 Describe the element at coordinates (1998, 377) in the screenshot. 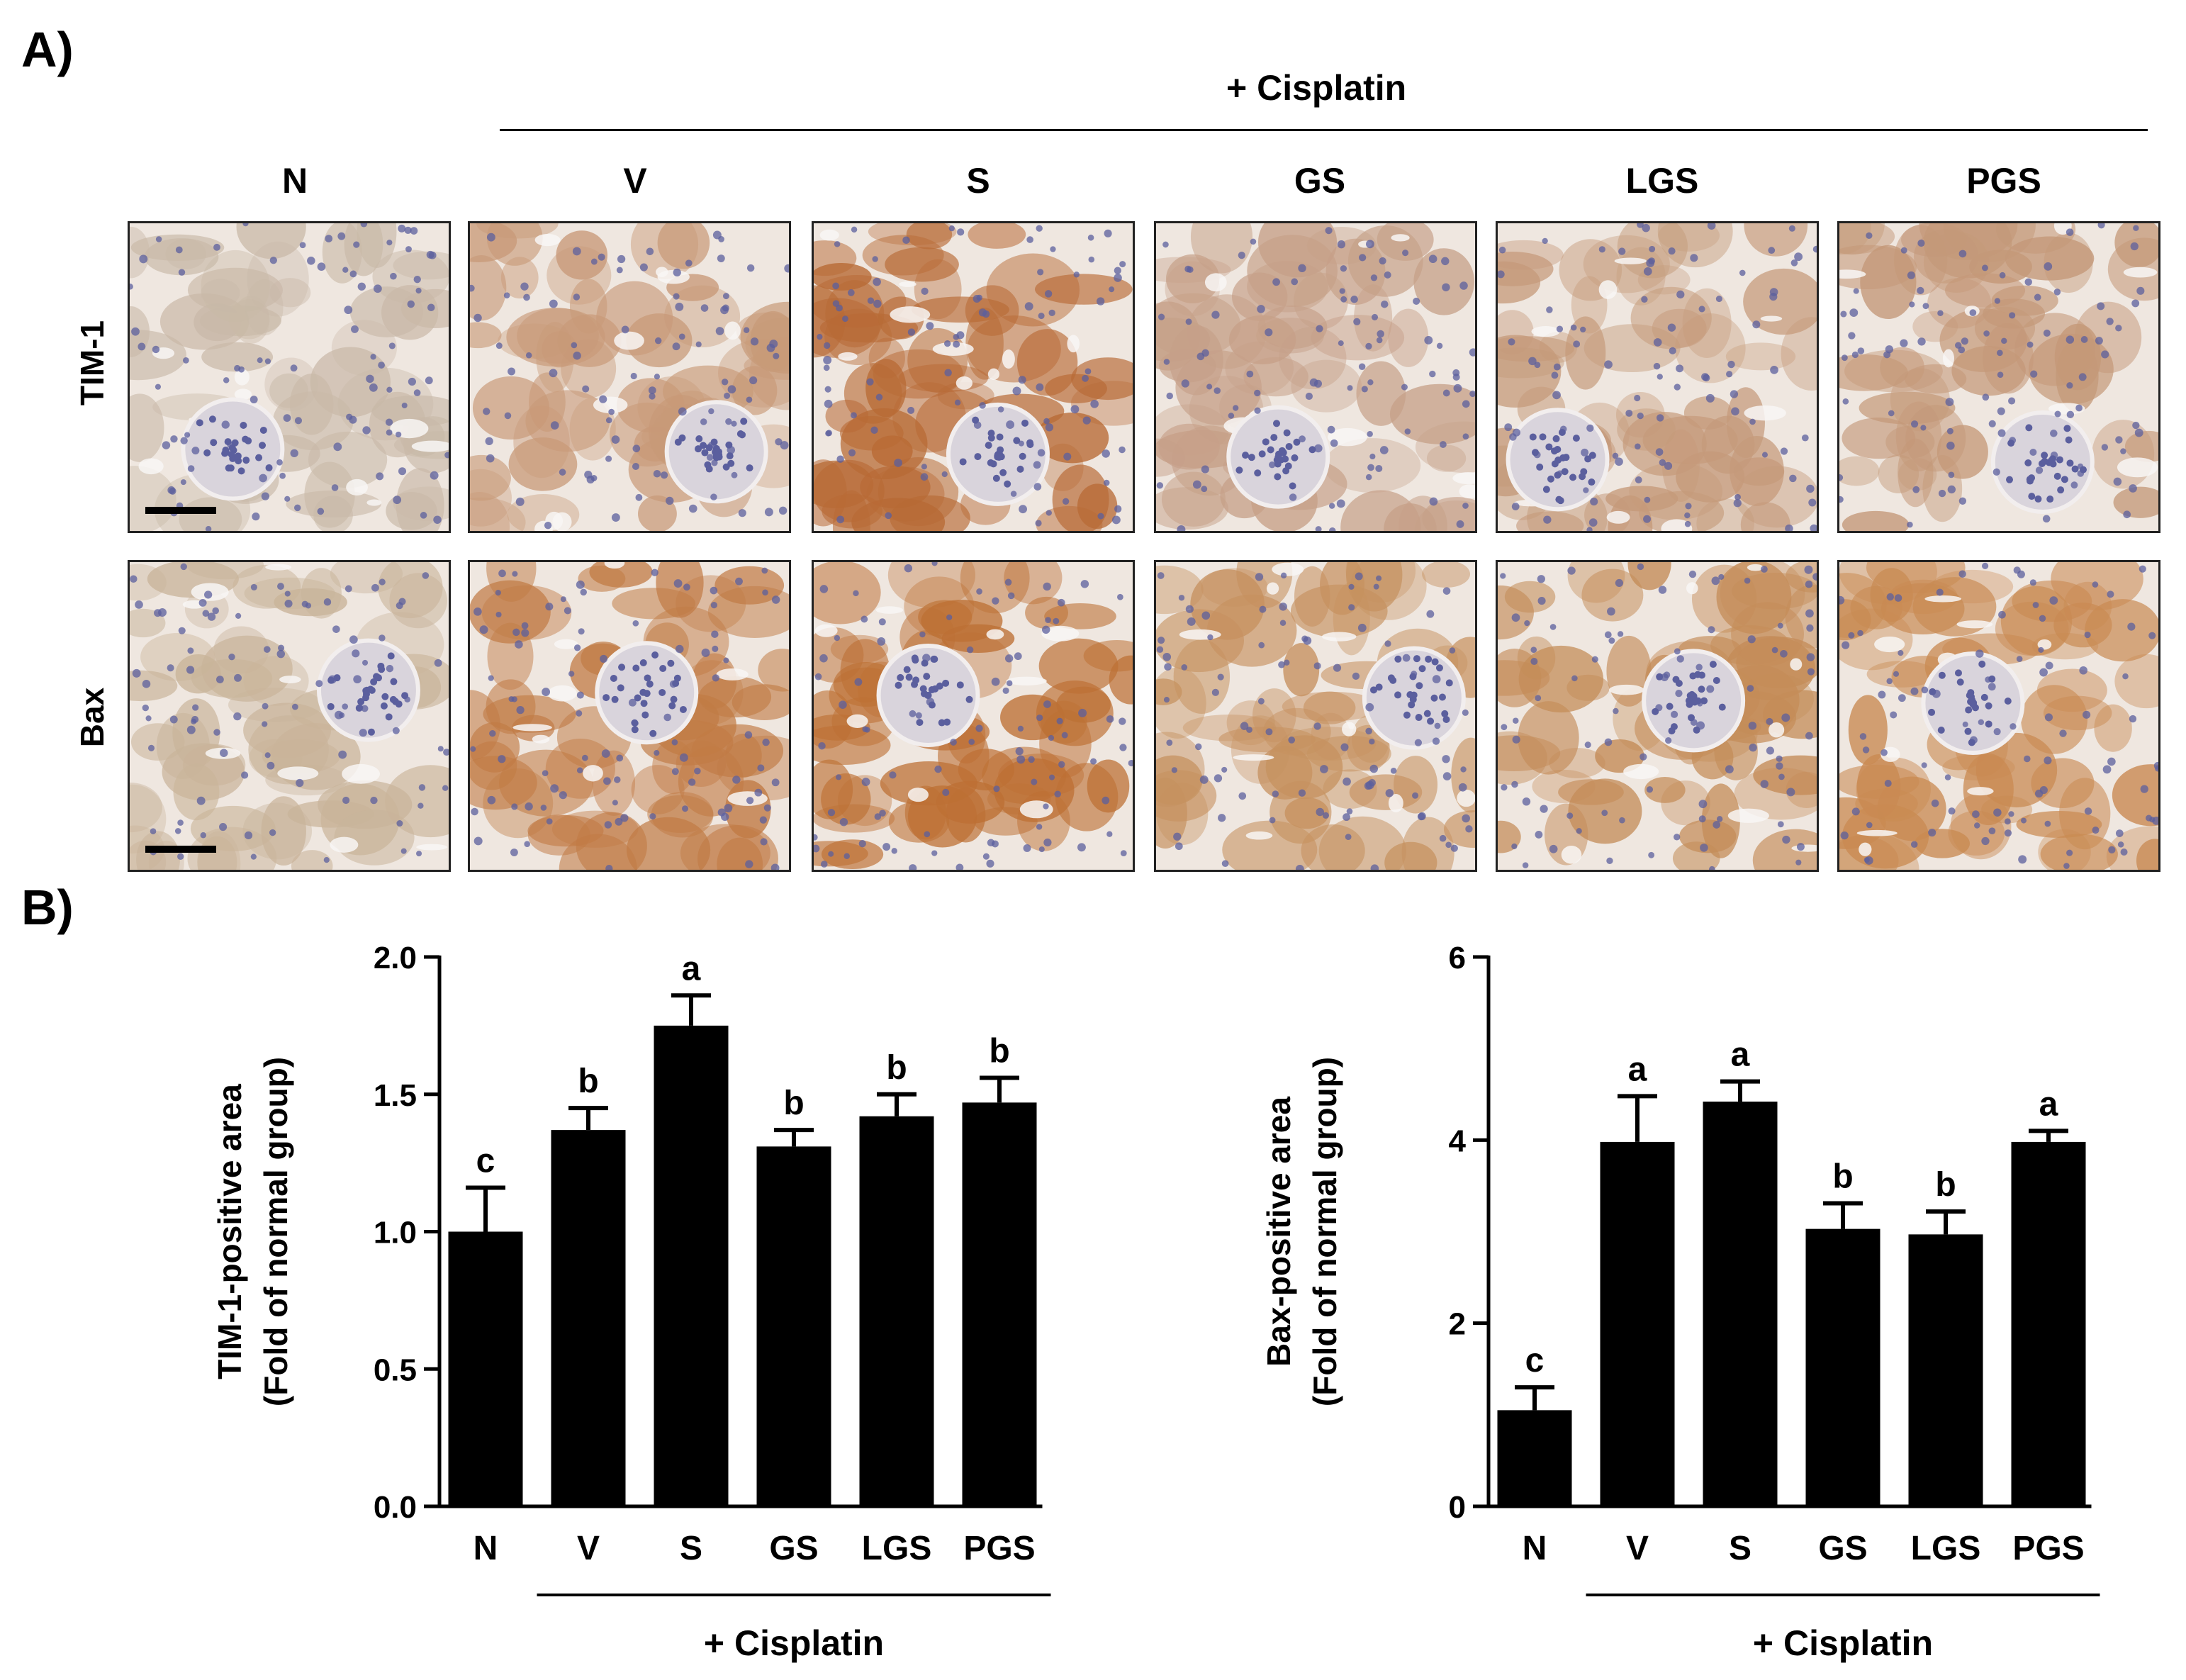

I see `micrograph-tim1-pgs` at that location.